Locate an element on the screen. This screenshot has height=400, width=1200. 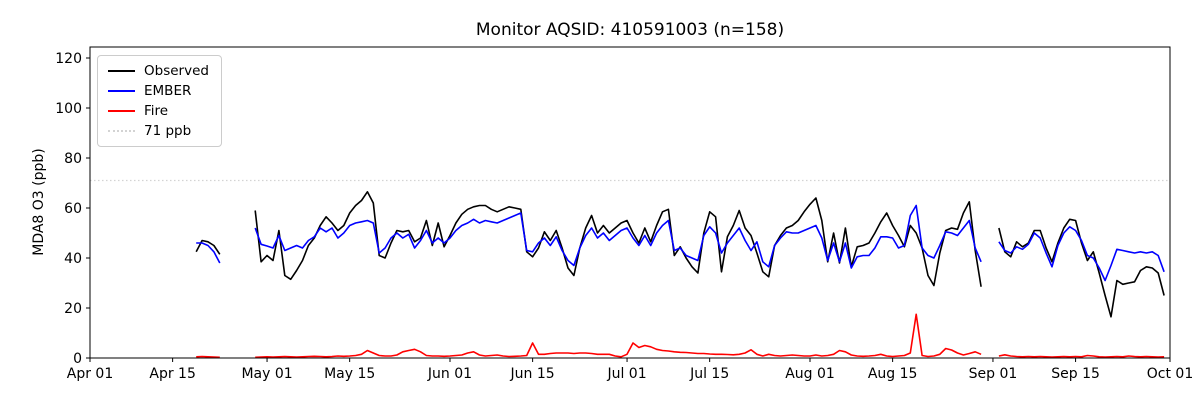
x-tick-label: Jun 01 is located at coordinates (449, 374).